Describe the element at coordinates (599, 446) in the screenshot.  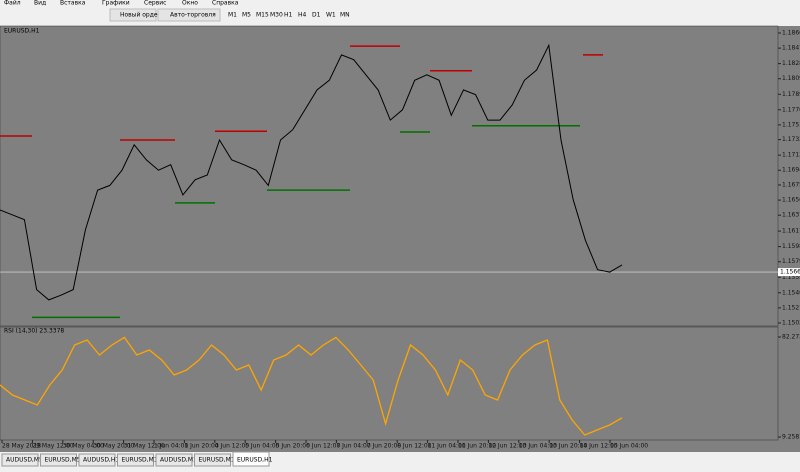
I see `x-tick-label: 14 Jun 12:00` at that location.